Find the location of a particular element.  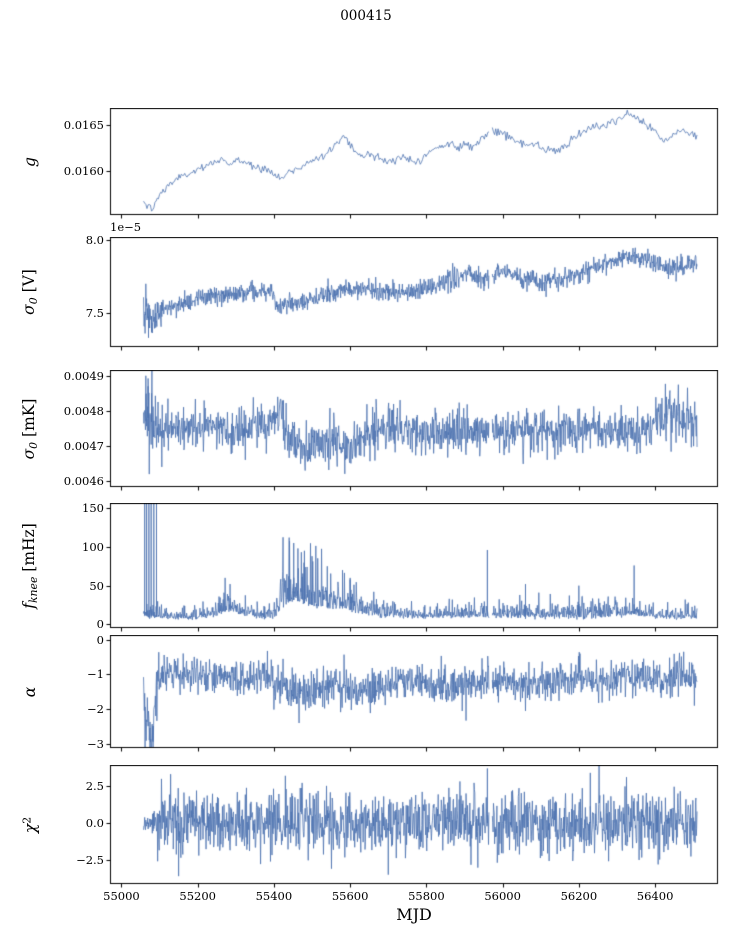

y-axis-label-chi2: χ2 is located at coordinates (30, 824).